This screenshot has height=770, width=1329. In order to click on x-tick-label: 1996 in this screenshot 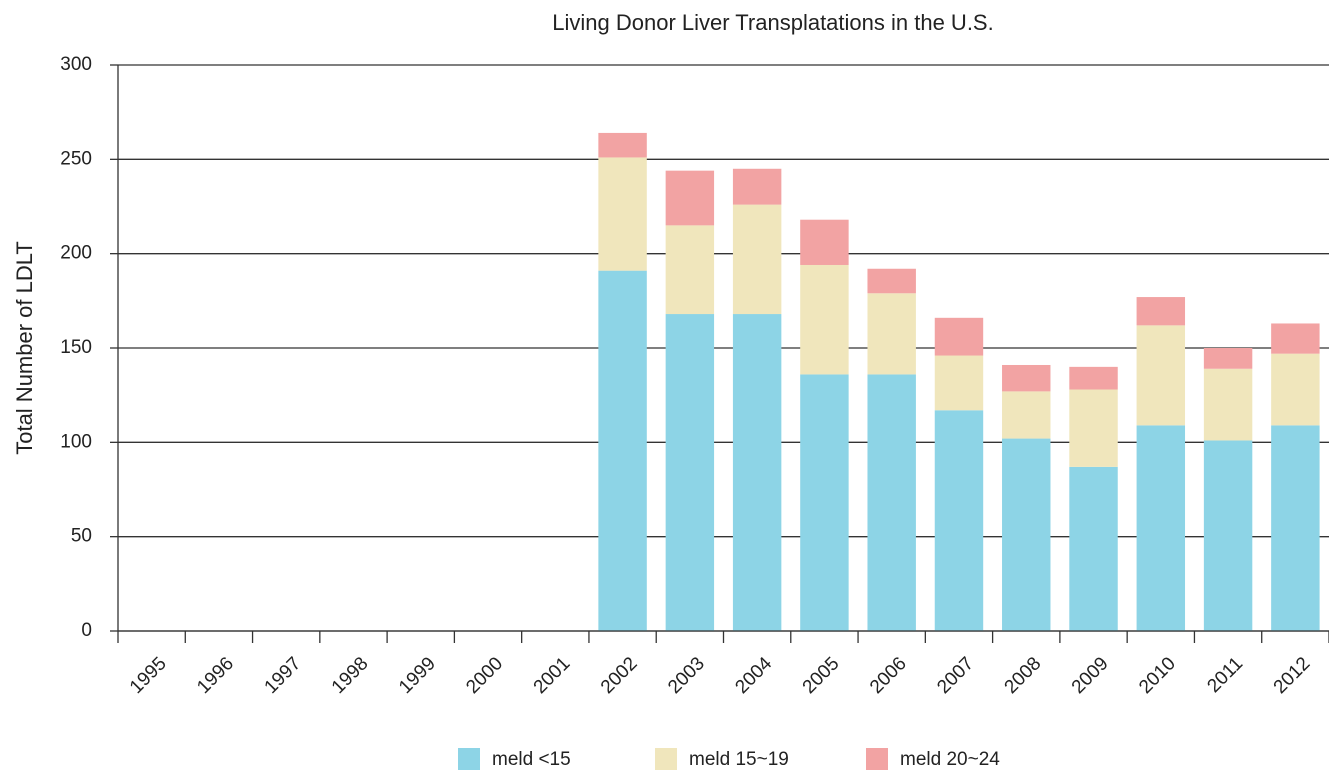, I will do `click(215, 675)`.